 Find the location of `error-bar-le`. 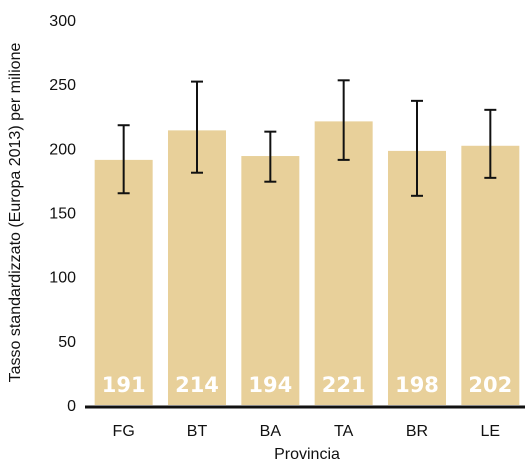

error-bar-le is located at coordinates (490, 143).